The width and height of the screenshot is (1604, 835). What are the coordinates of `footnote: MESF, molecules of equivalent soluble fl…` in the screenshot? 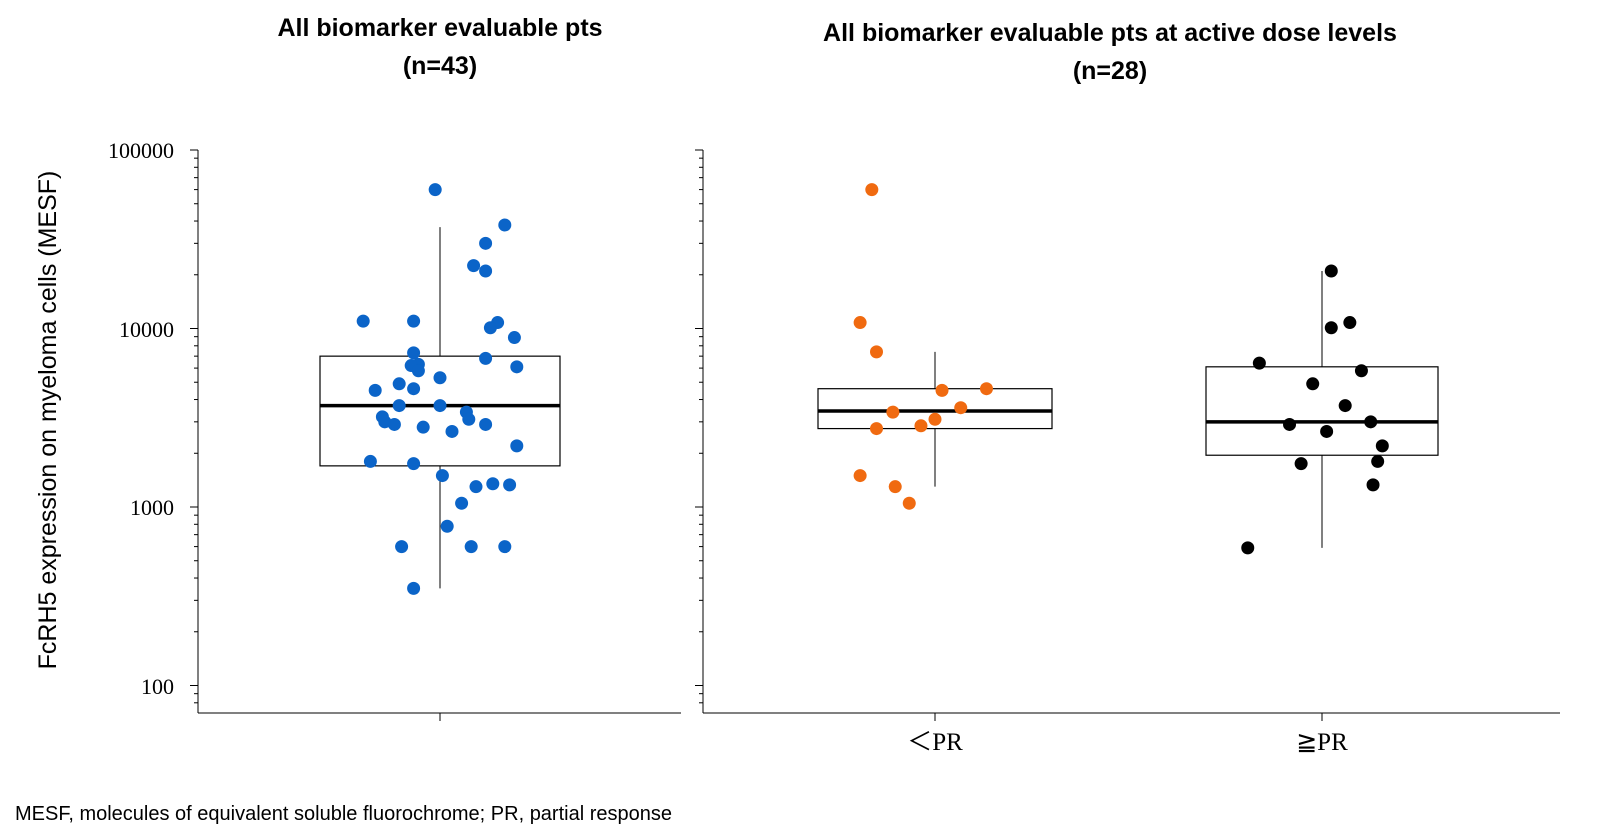 It's located at (343, 814).